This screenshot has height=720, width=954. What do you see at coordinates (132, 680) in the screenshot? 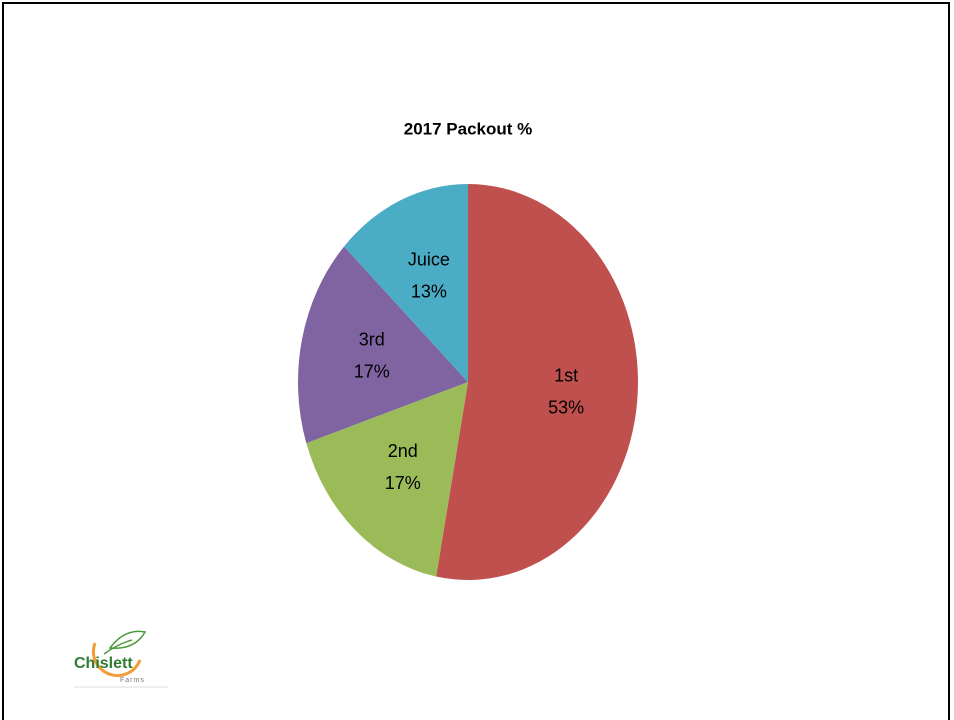
I see `logo-sub: Farms` at bounding box center [132, 680].